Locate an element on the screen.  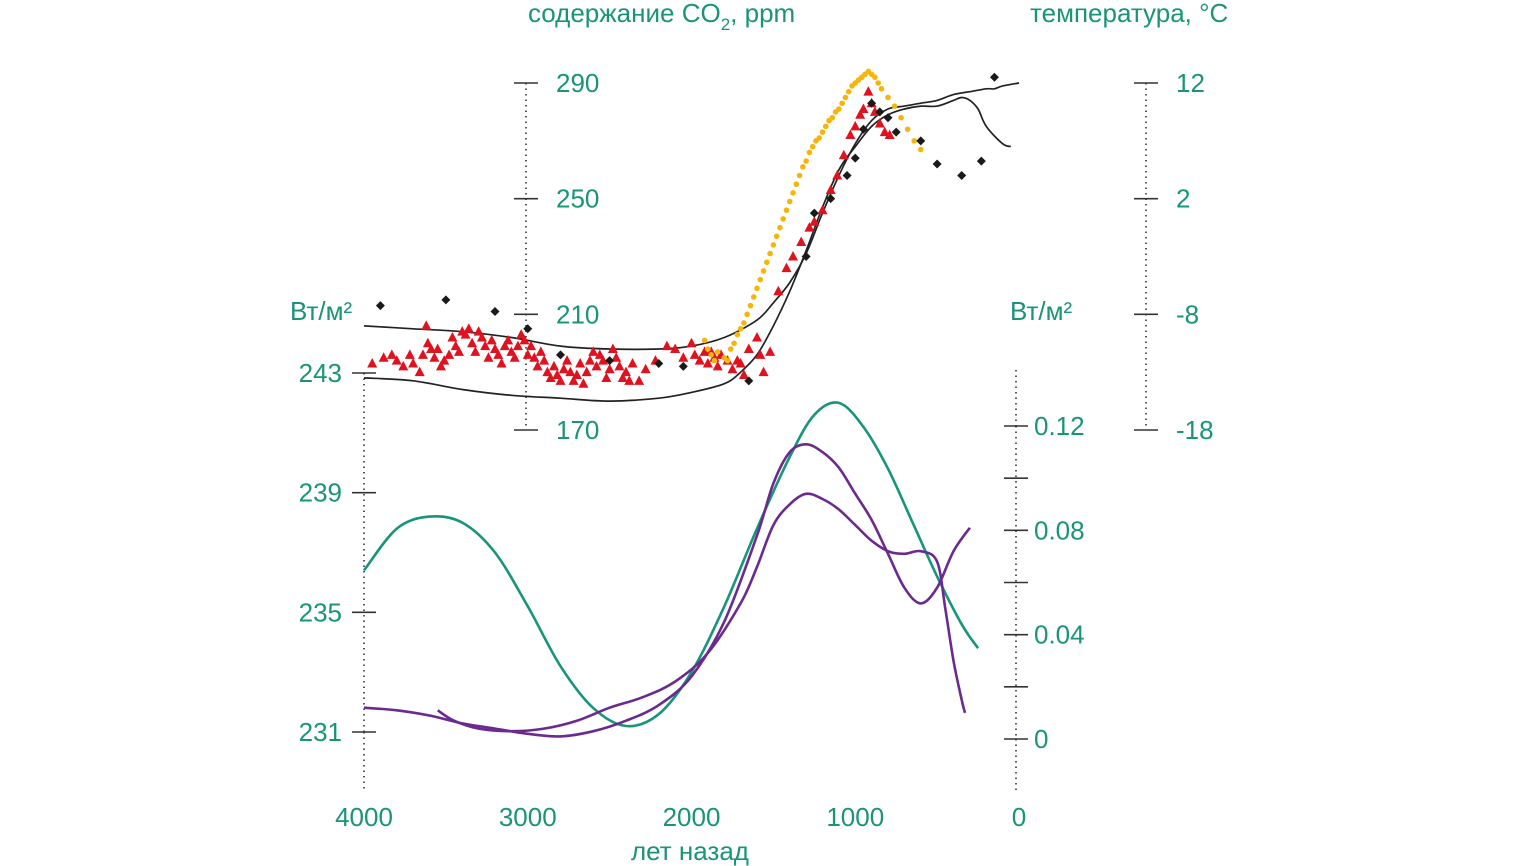
wm2-right-axis-title: Вт/м² is located at coordinates (1041, 311).